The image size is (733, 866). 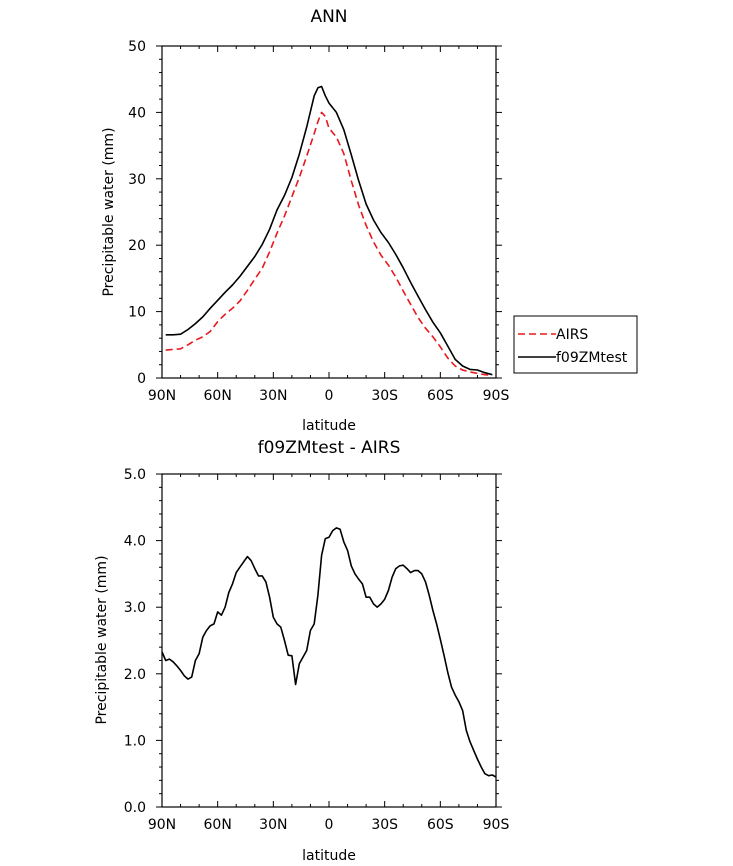 I want to click on top-y-axis-label: Precipitable water (mm), so click(x=109, y=211).